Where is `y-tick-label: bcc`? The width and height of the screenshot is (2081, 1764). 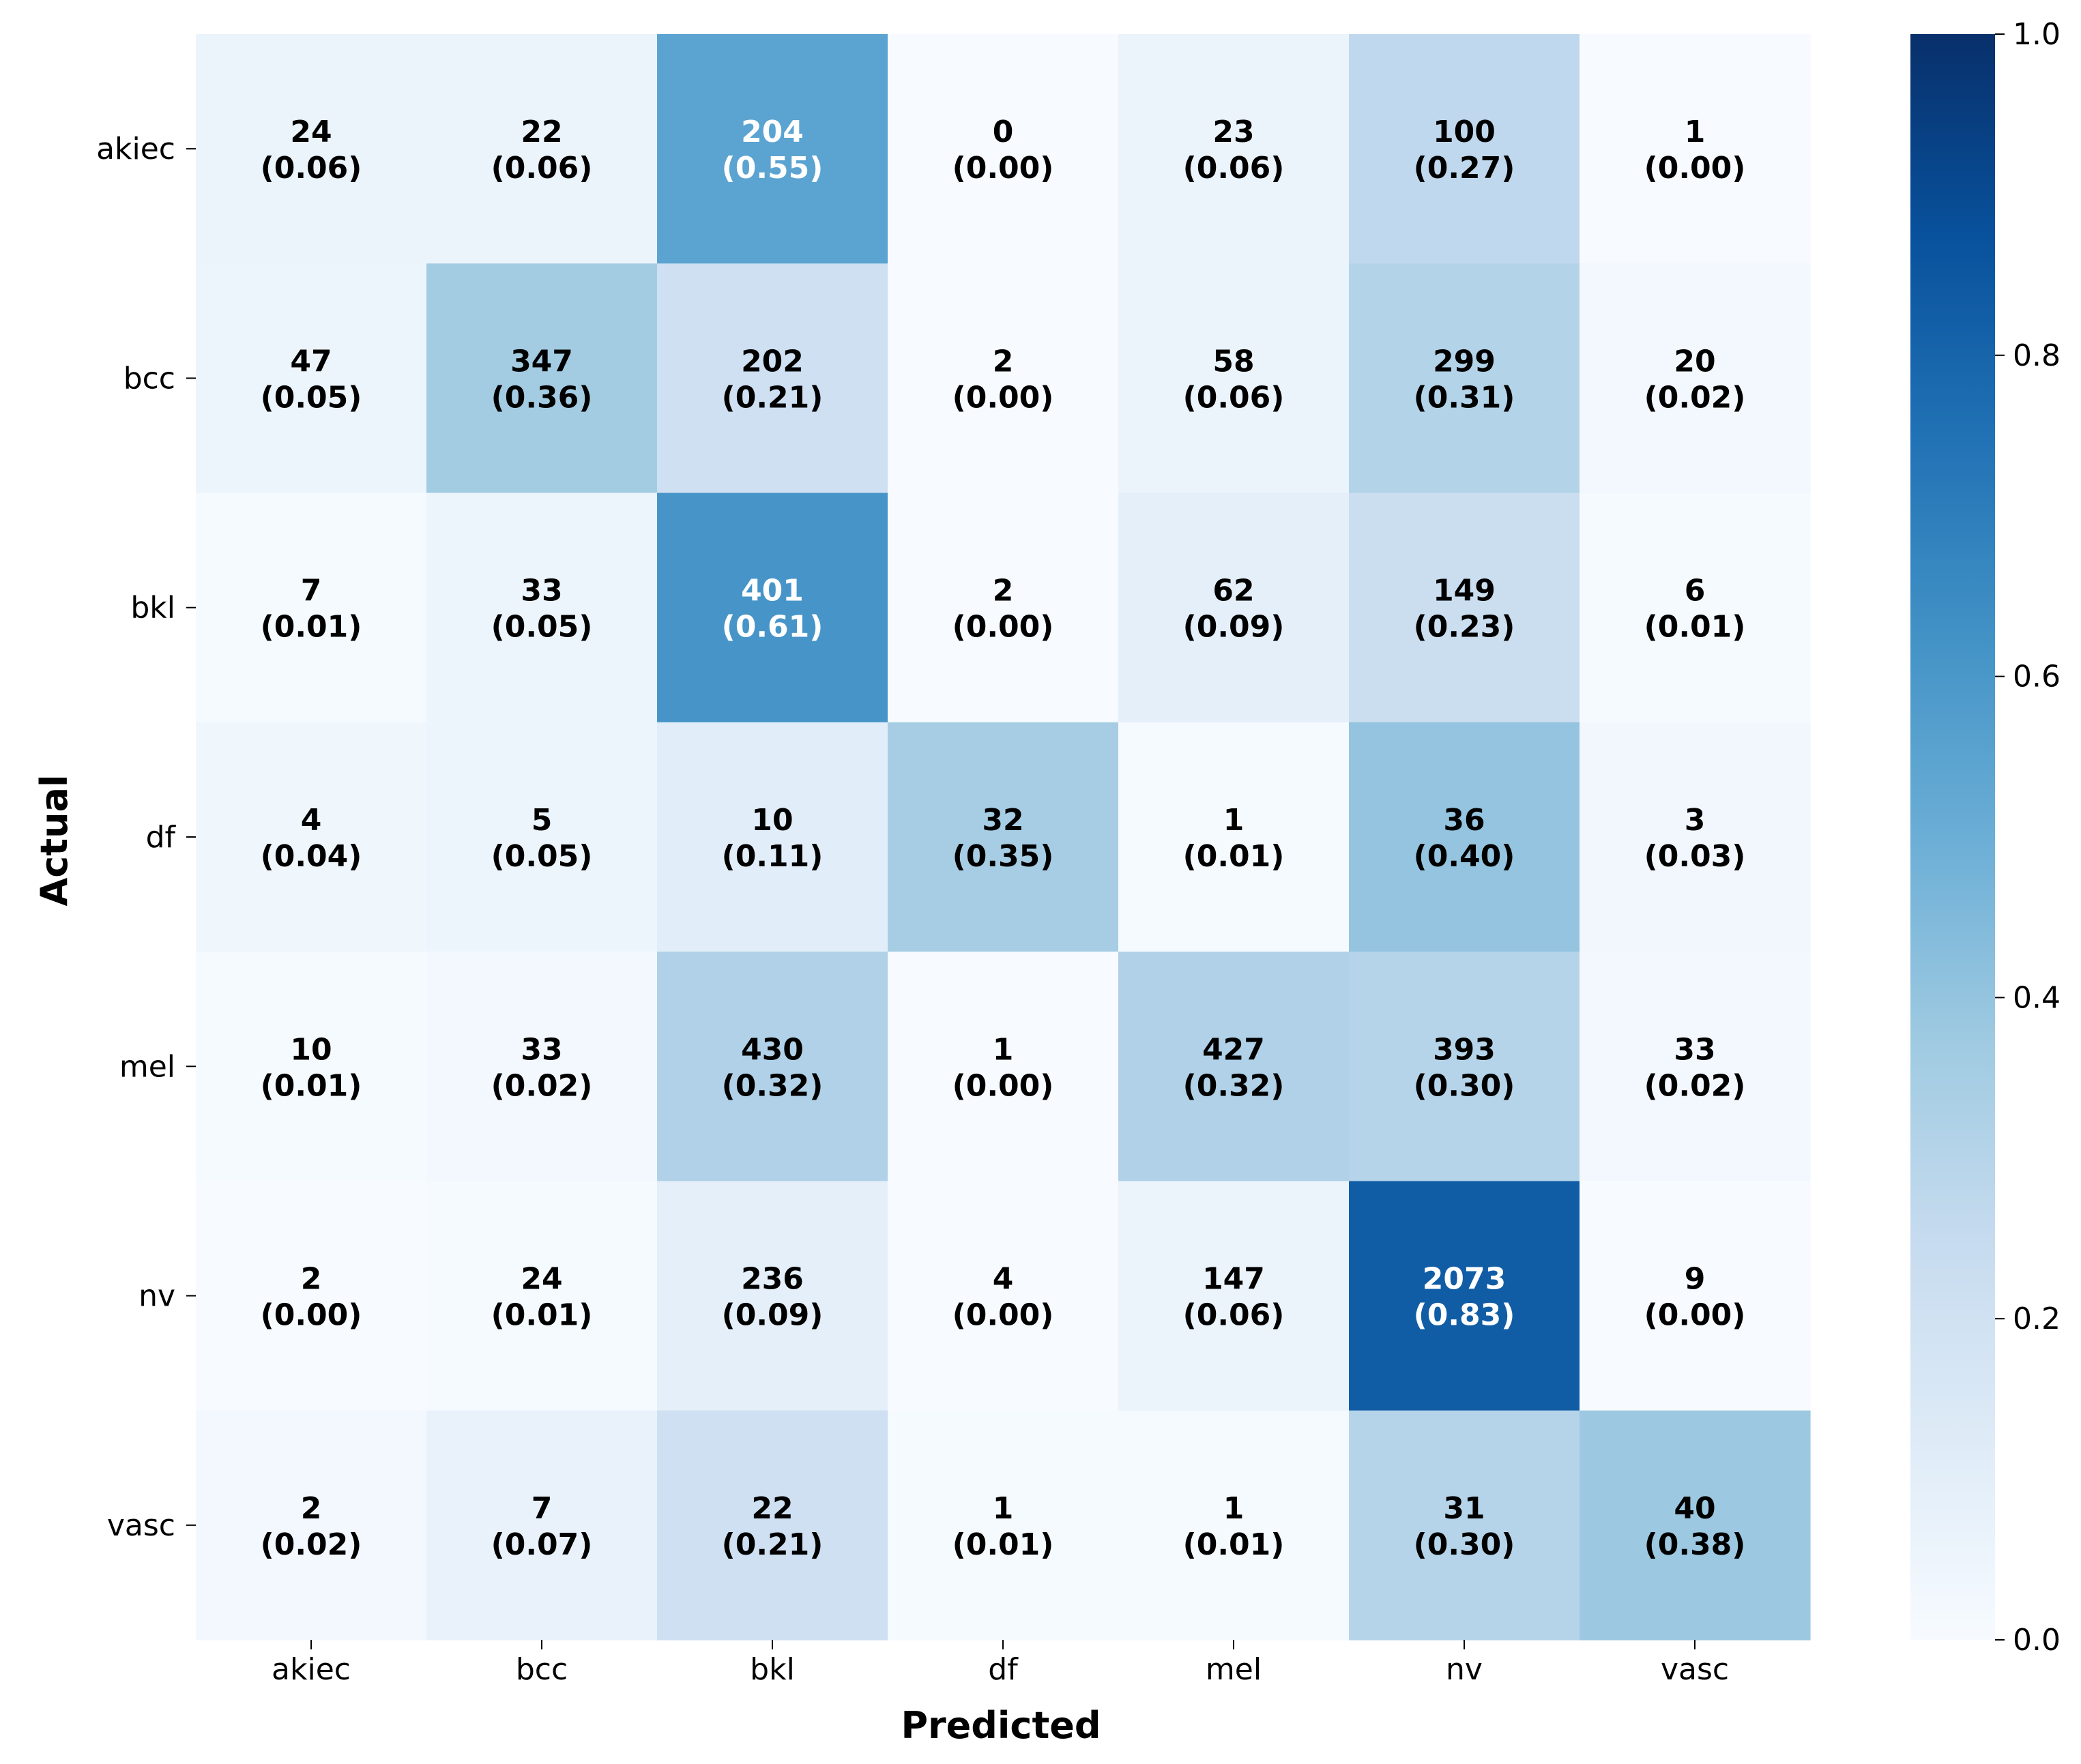 y-tick-label: bcc is located at coordinates (149, 378).